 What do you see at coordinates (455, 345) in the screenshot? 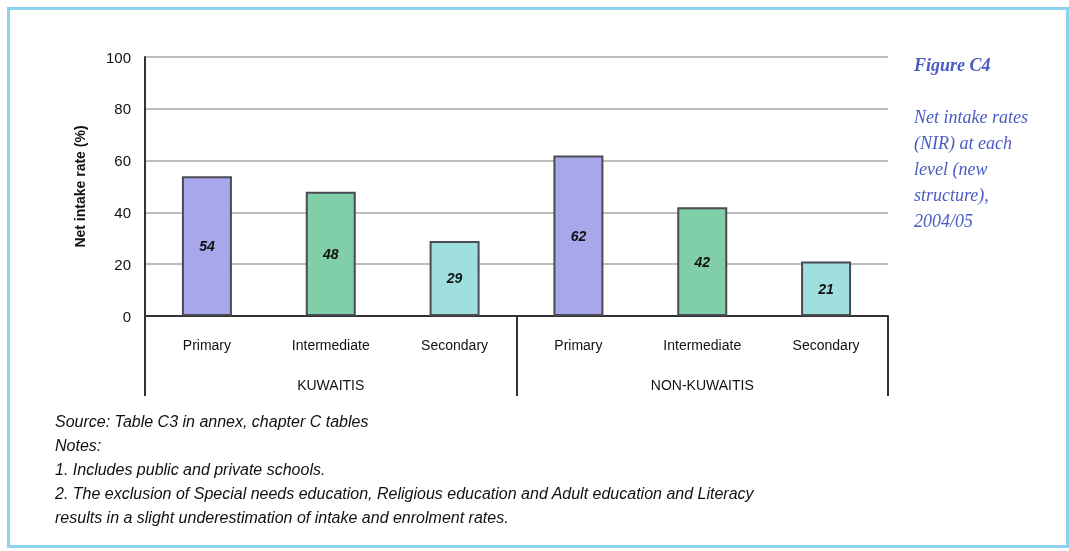
I see `text: Secondary` at bounding box center [455, 345].